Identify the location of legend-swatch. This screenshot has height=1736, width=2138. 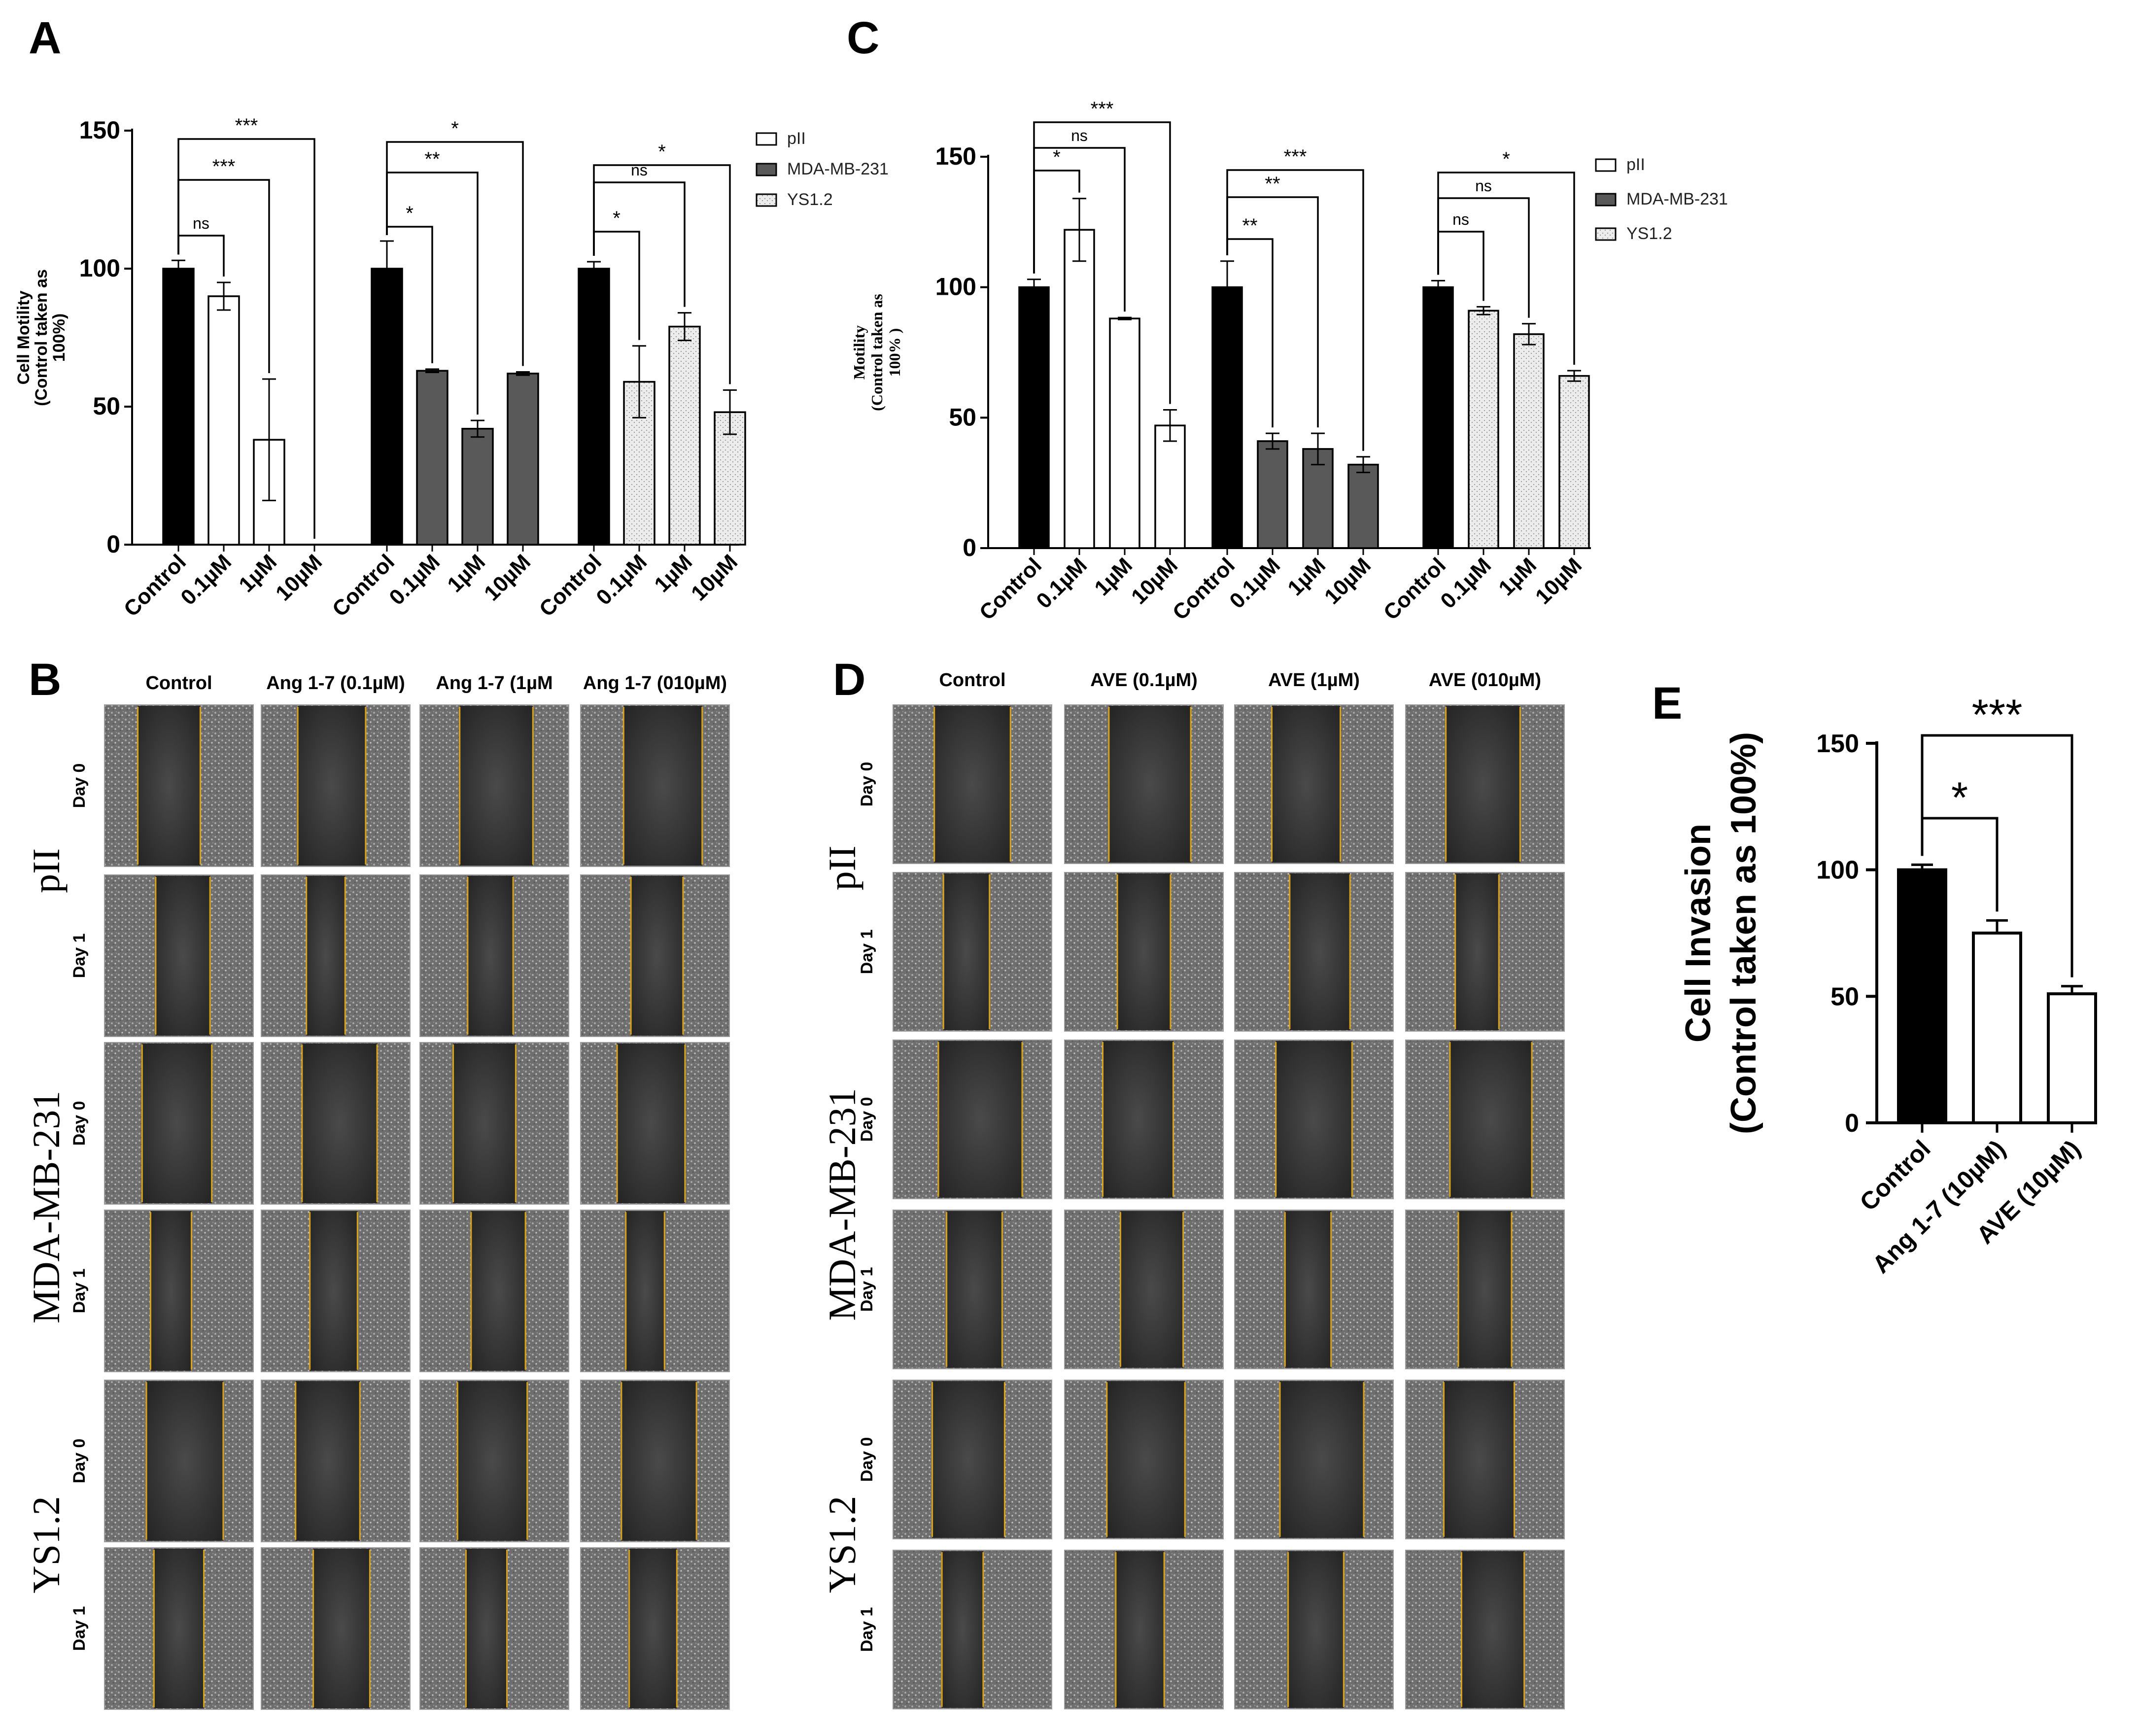
(766, 169).